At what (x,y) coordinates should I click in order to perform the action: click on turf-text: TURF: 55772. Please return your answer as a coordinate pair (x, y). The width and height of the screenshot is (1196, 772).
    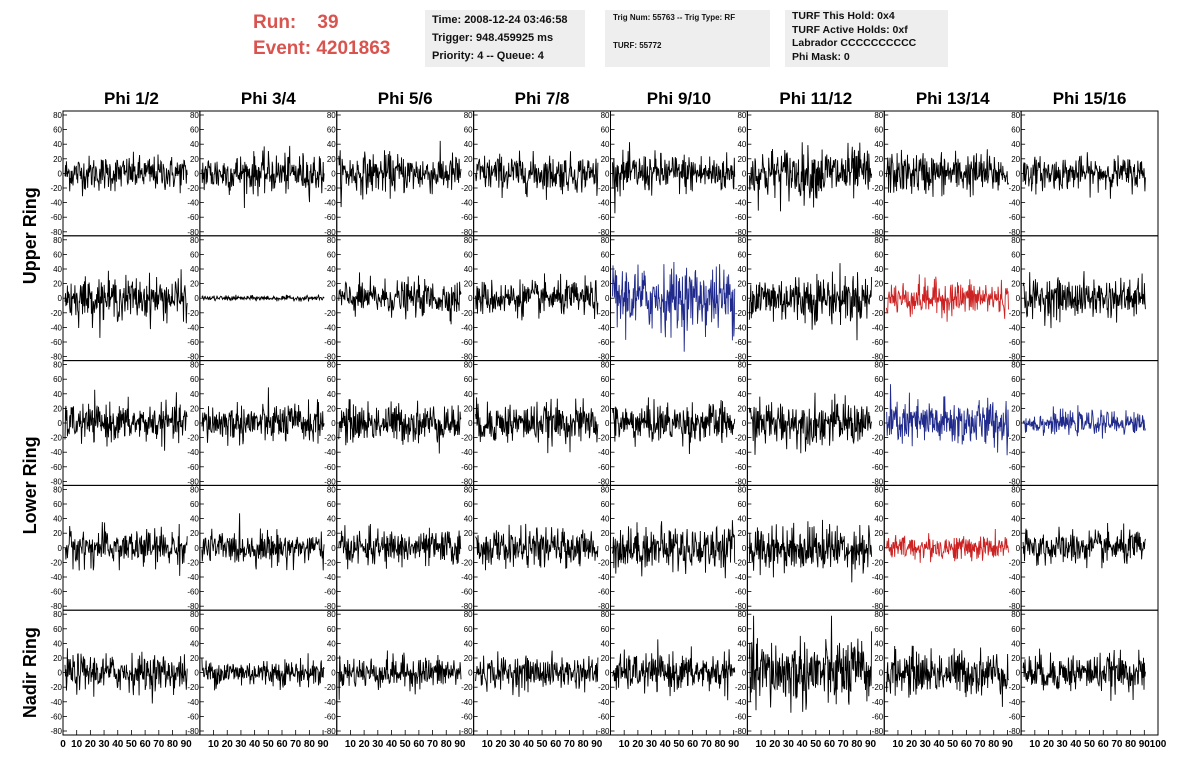
    Looking at the image, I should click on (637, 45).